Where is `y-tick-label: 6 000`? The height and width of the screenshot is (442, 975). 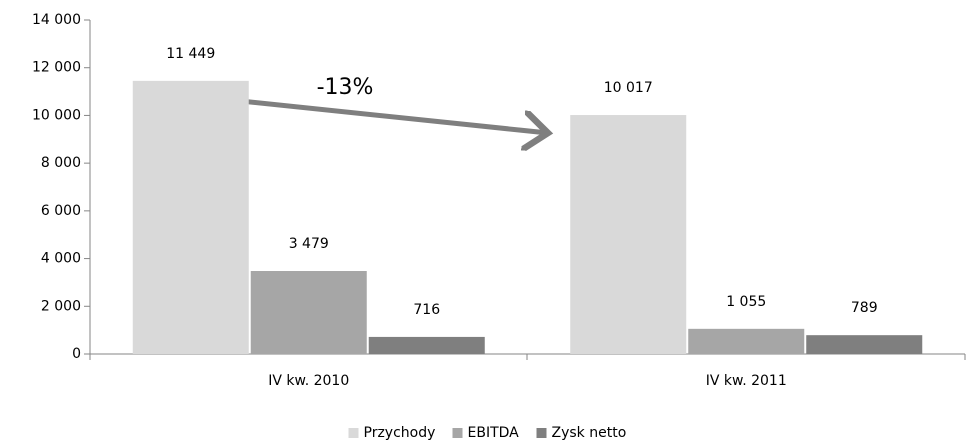 y-tick-label: 6 000 is located at coordinates (61, 211).